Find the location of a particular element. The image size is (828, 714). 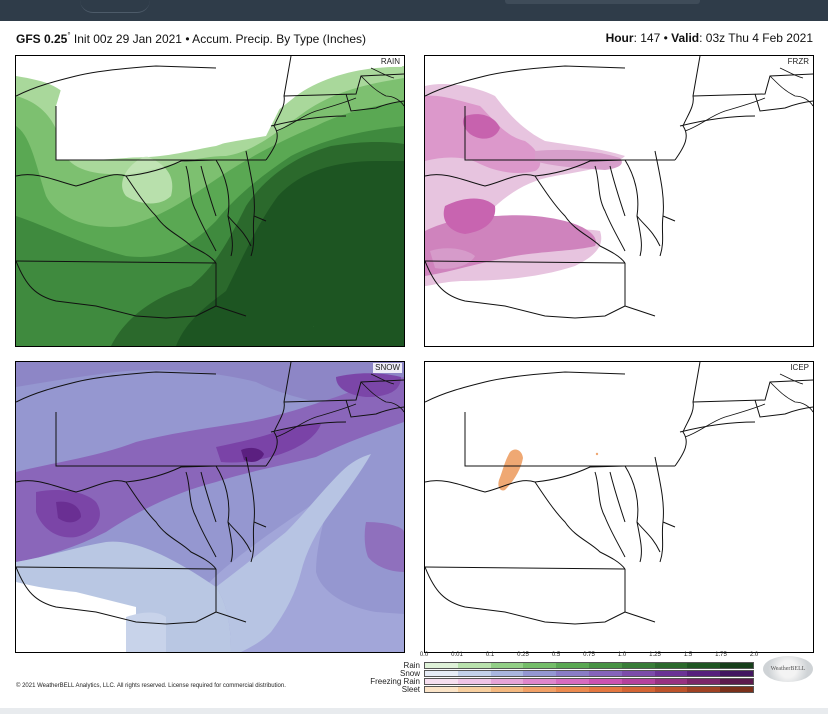

bottom-bar is located at coordinates (414, 711).